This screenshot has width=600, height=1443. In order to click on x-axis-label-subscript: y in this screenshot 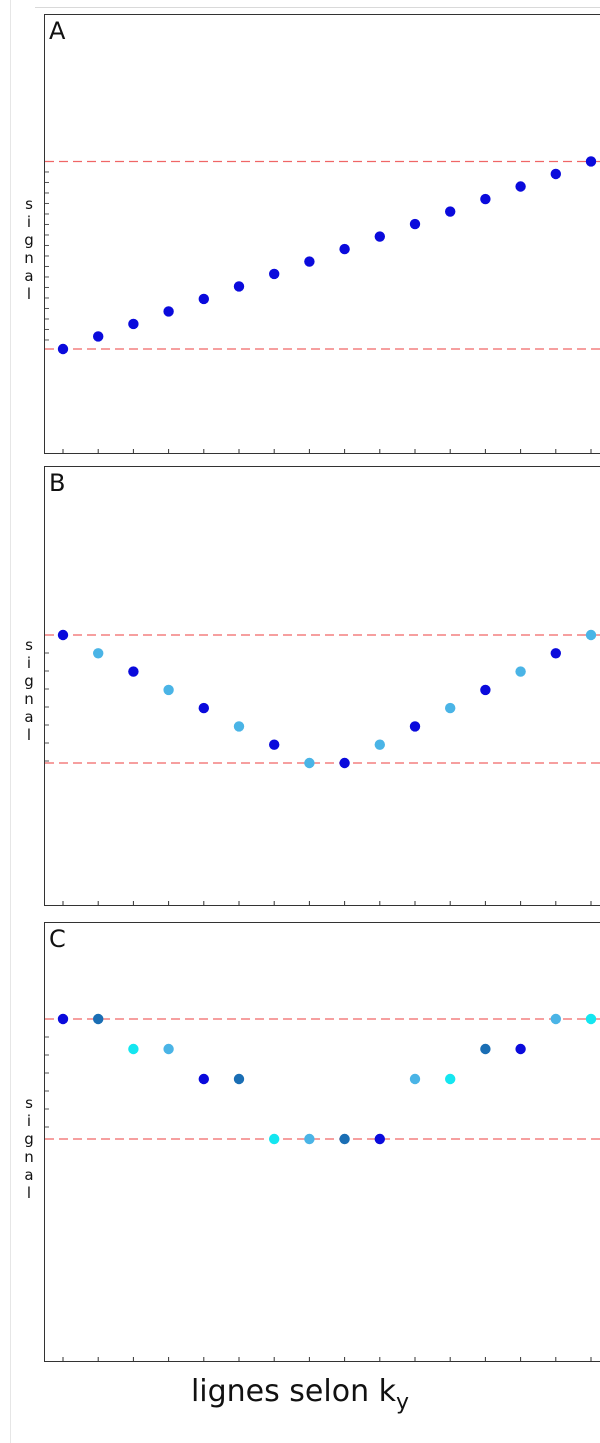, I will do `click(403, 1402)`.